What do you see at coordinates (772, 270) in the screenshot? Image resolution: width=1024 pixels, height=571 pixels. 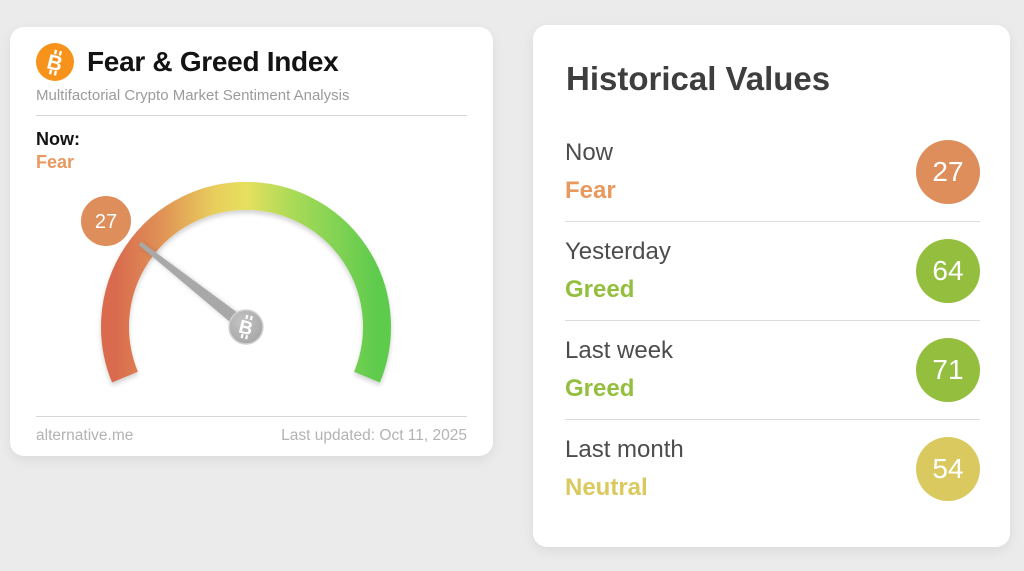 I see `history-row-yesterday: Yesterday Greed 64` at bounding box center [772, 270].